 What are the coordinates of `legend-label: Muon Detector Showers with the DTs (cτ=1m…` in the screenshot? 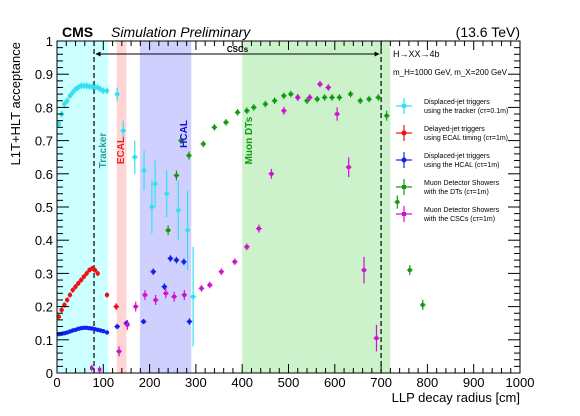 It's located at (461, 188).